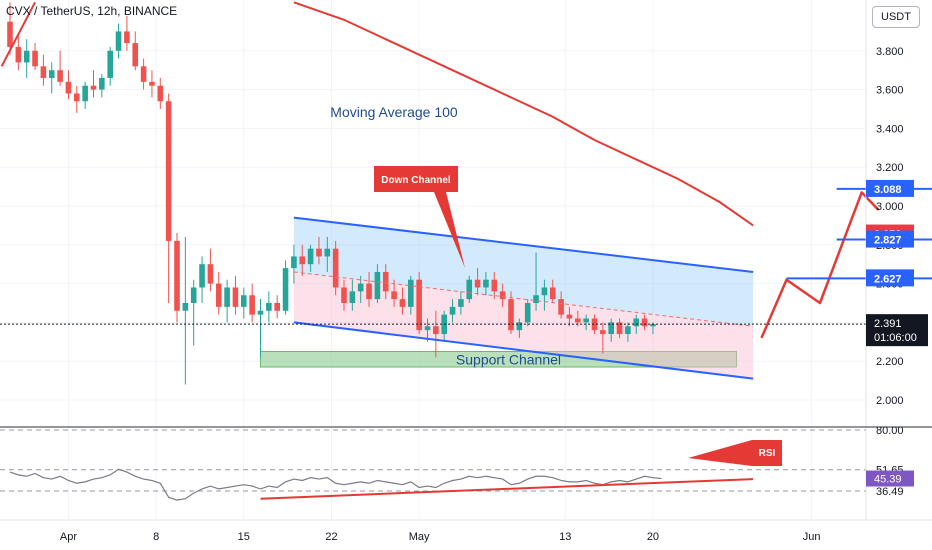 The image size is (932, 550). I want to click on rsi-pane: RSI, so click(395, 470).